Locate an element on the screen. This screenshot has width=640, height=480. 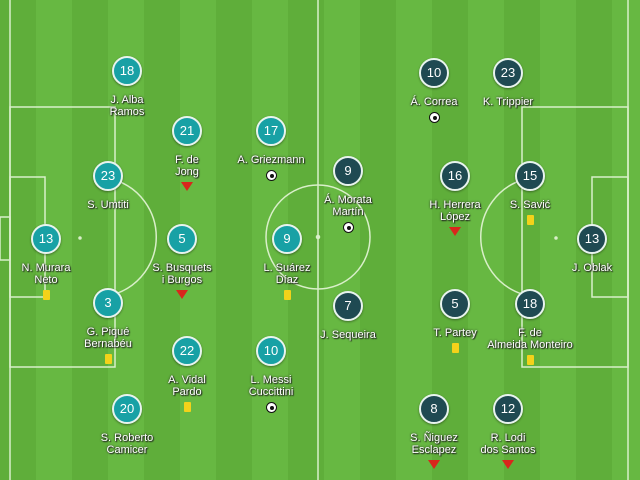
home-player: 17 A. Griezmann is located at coordinates (271, 148).